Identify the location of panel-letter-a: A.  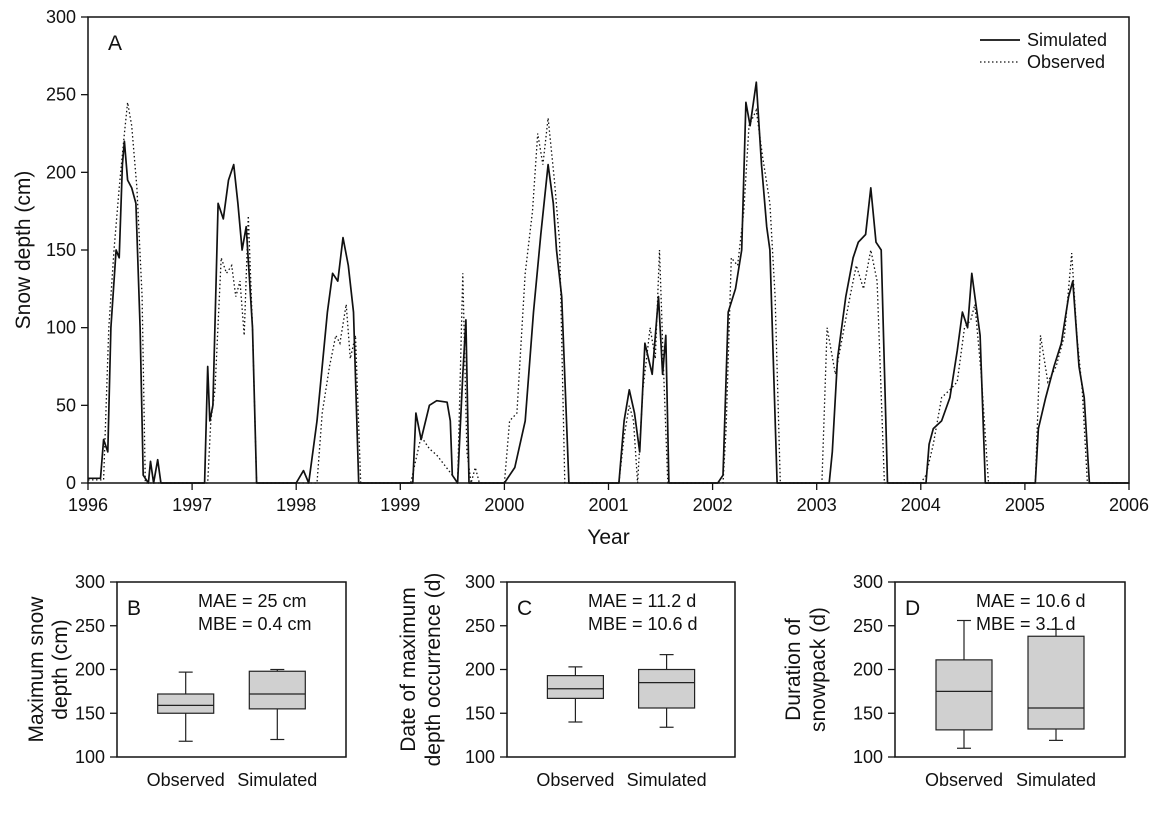
(115, 43).